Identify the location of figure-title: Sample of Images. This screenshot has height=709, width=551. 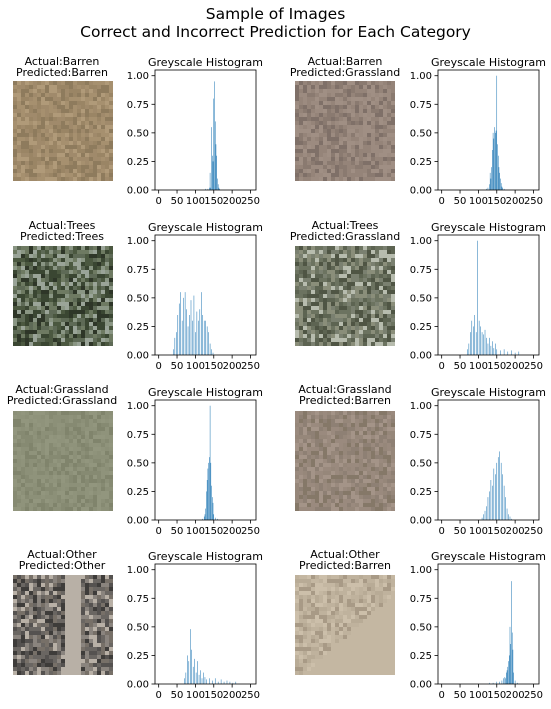
(275, 14).